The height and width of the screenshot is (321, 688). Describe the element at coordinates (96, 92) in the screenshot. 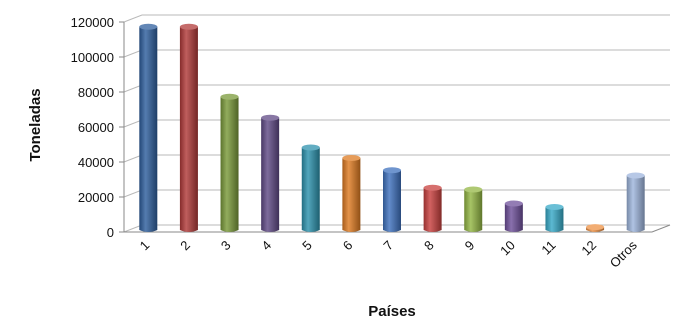

I see `y-tick-label: 80000` at that location.